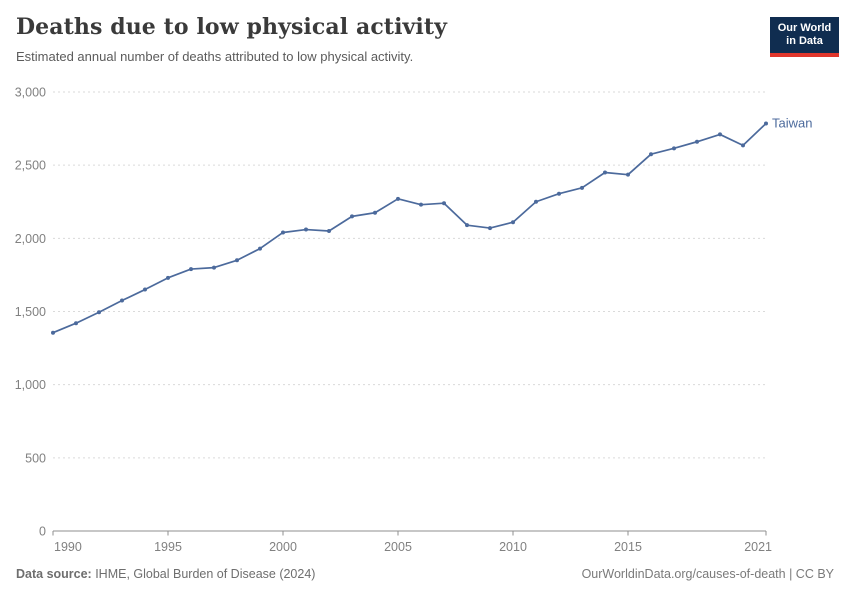 This screenshot has width=850, height=600. Describe the element at coordinates (30, 312) in the screenshot. I see `y-tick-label: 1,500` at that location.